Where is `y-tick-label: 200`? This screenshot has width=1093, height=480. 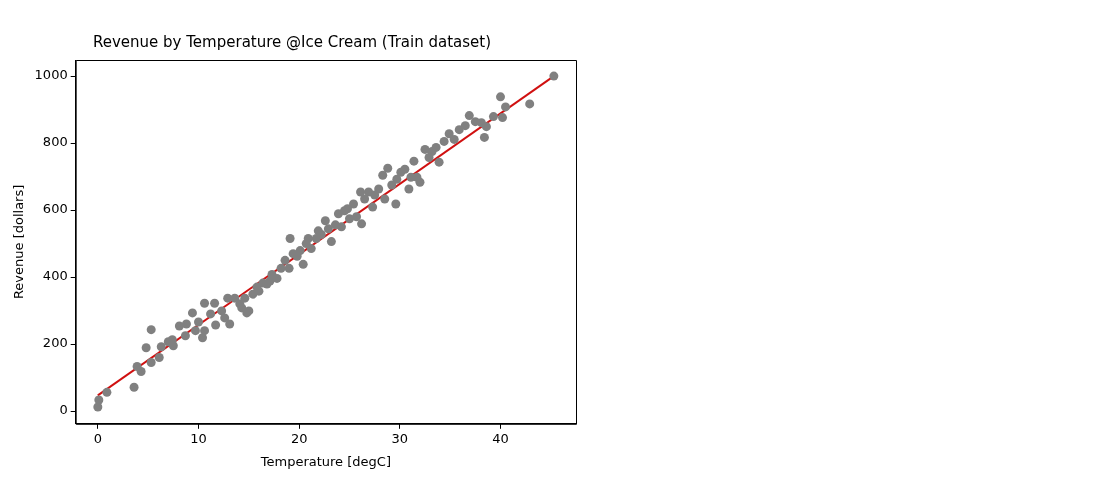 y-tick-label: 200 is located at coordinates (55, 343).